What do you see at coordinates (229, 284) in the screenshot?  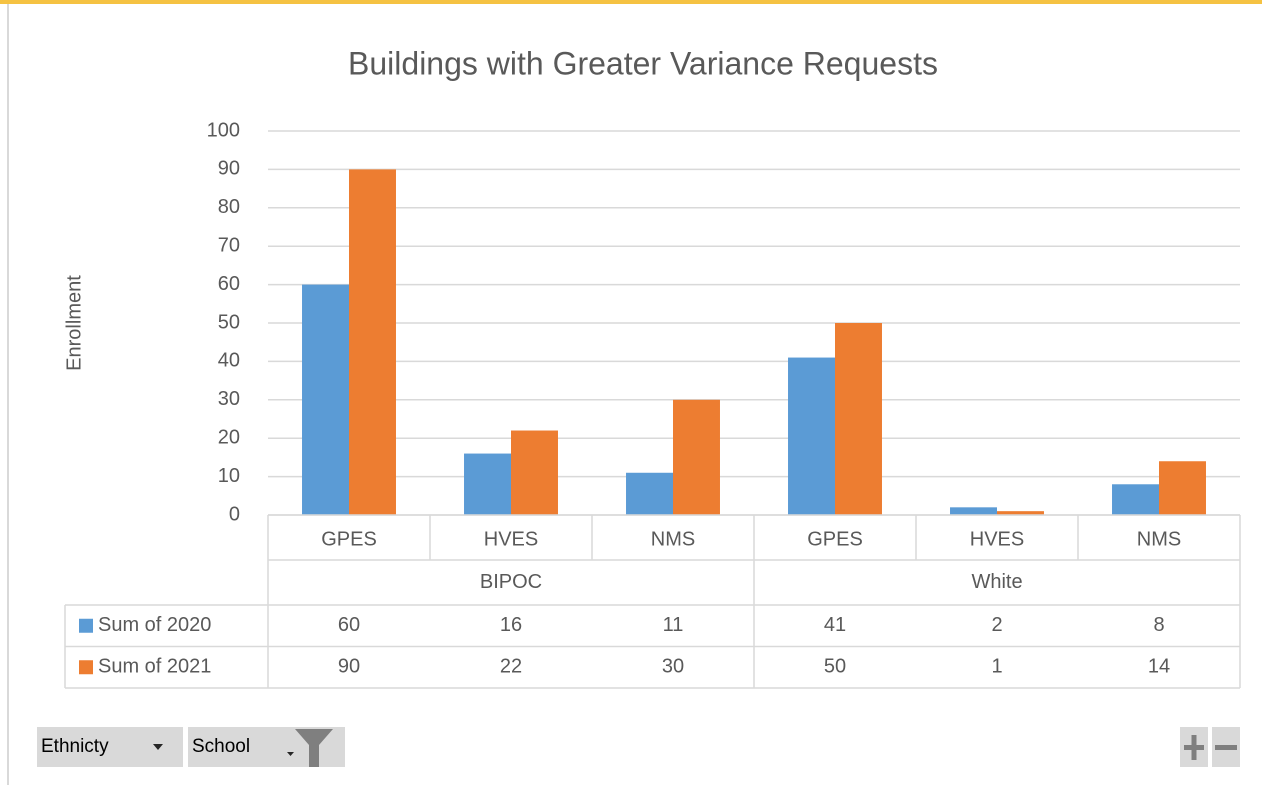 I see `y-tick-label: 60` at bounding box center [229, 284].